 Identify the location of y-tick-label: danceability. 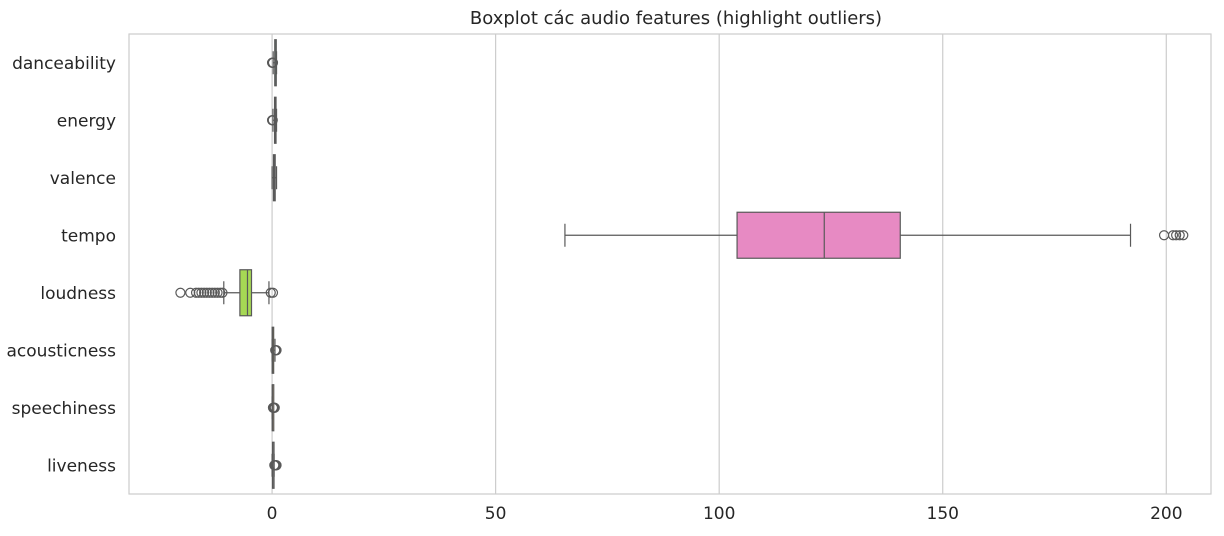
(64, 64).